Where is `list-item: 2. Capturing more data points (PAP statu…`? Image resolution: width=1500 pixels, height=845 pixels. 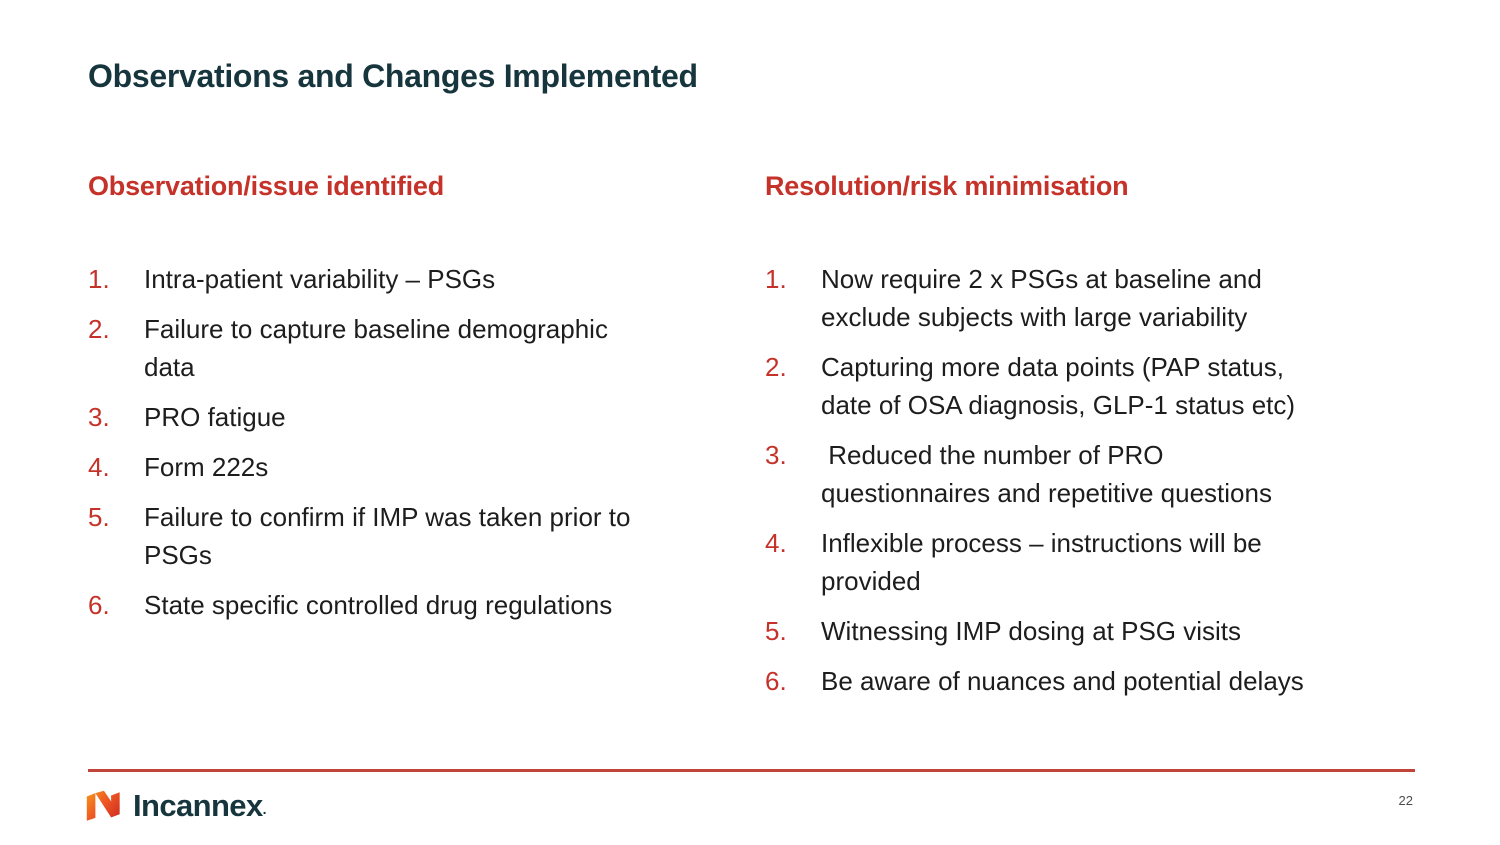 list-item: 2. Capturing more data points (PAP statu… is located at coordinates (1095, 386).